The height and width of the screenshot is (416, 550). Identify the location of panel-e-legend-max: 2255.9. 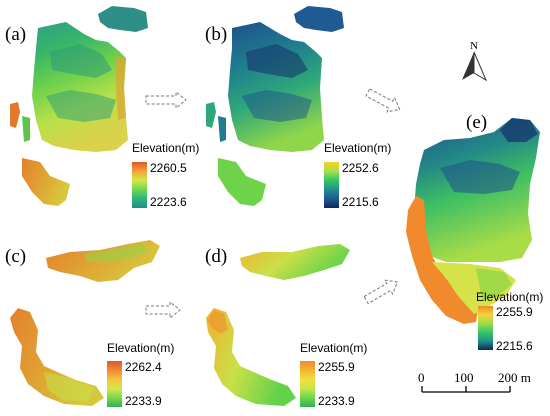
(514, 312).